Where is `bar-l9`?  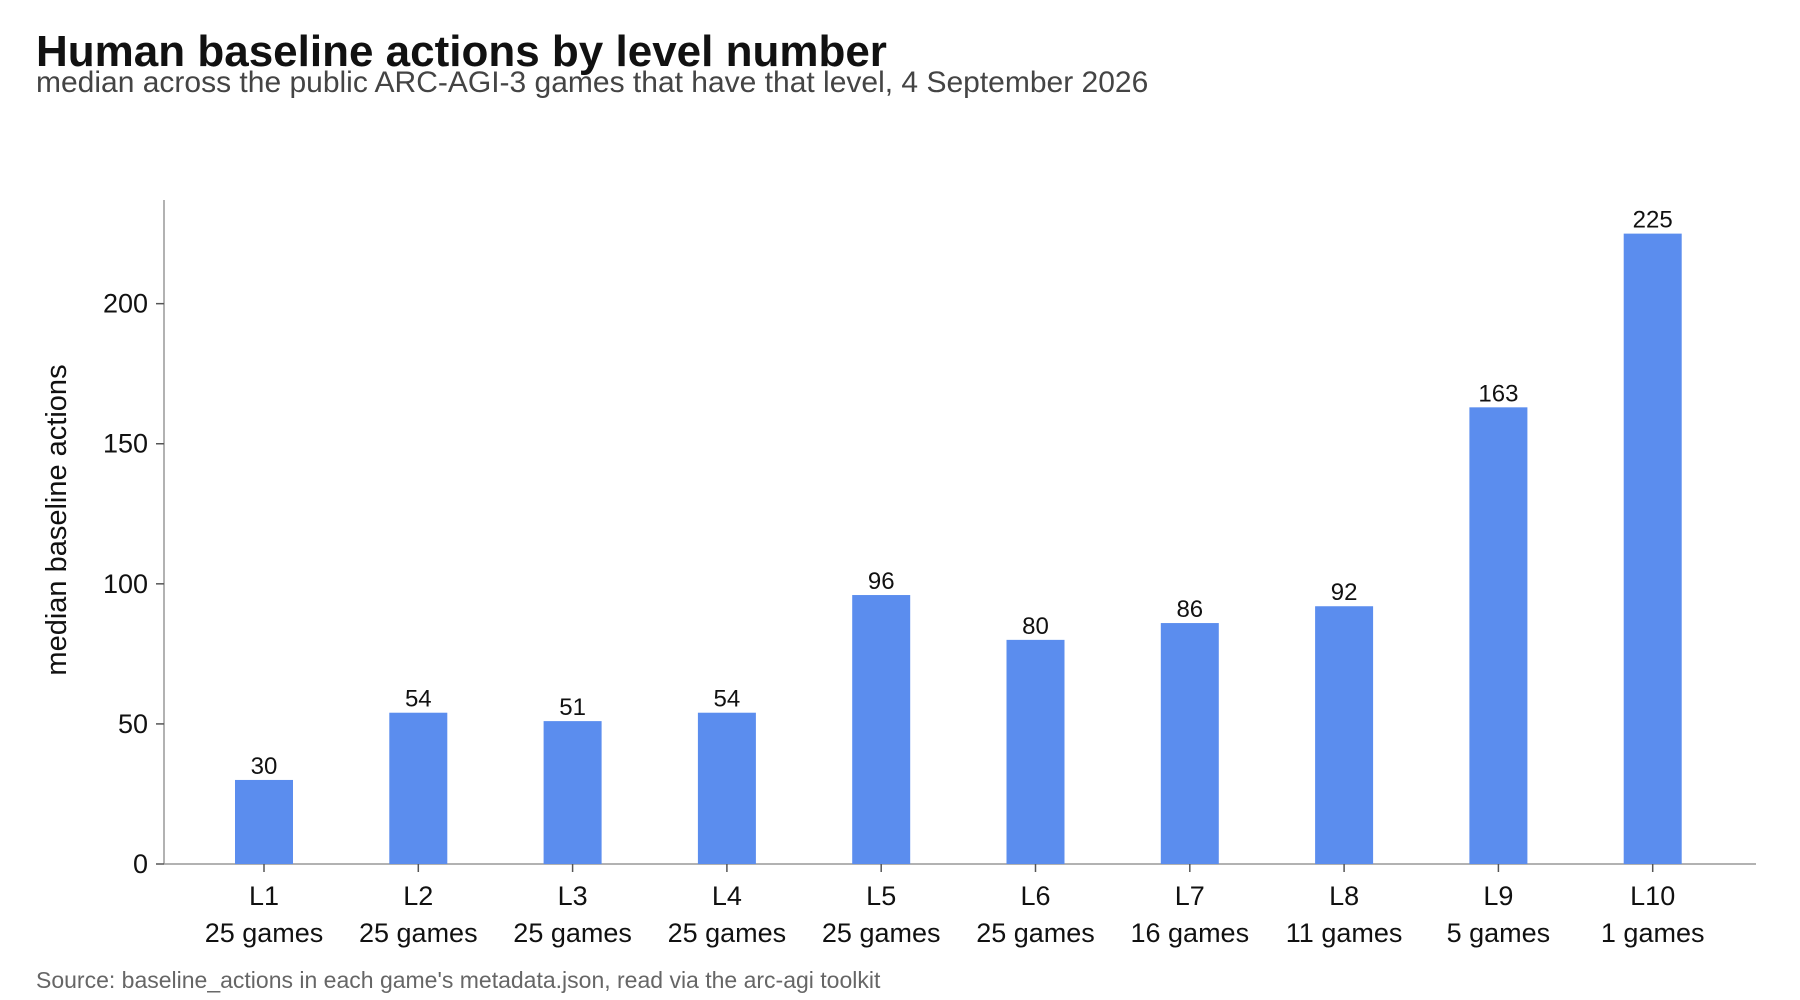 bar-l9 is located at coordinates (1498, 635).